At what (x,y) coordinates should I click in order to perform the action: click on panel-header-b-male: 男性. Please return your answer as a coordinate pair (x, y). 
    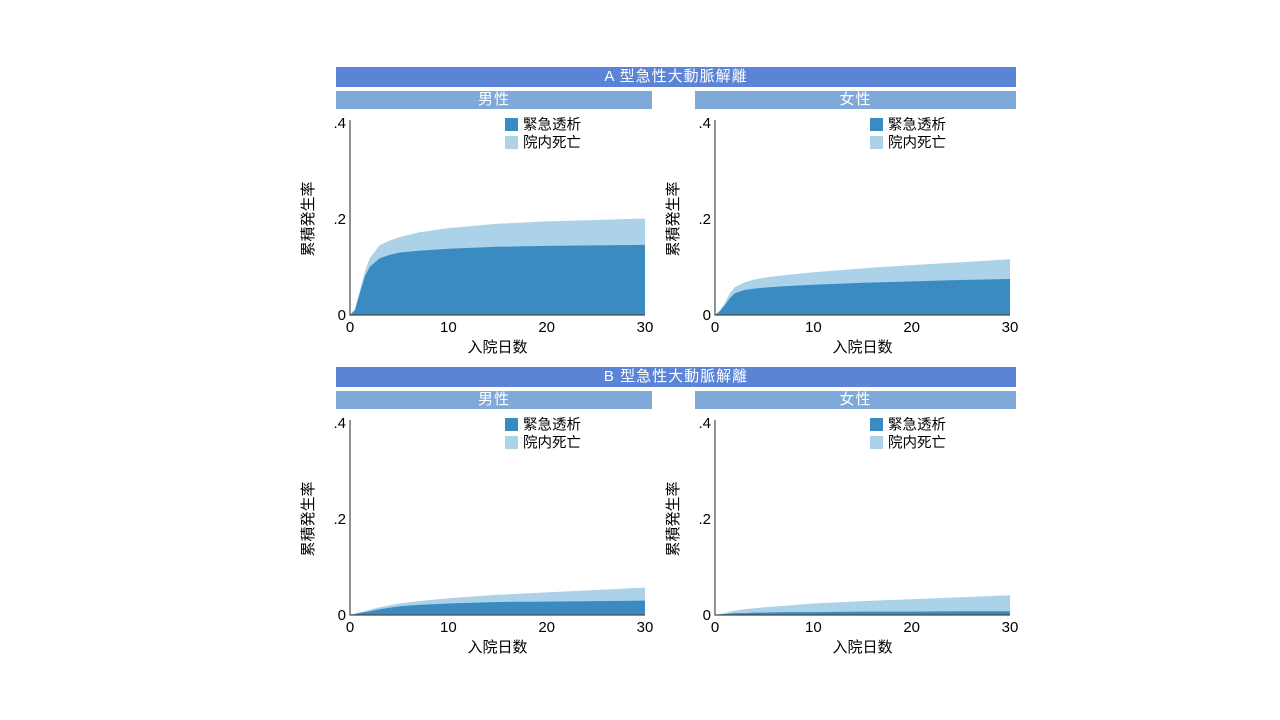
    Looking at the image, I should click on (494, 400).